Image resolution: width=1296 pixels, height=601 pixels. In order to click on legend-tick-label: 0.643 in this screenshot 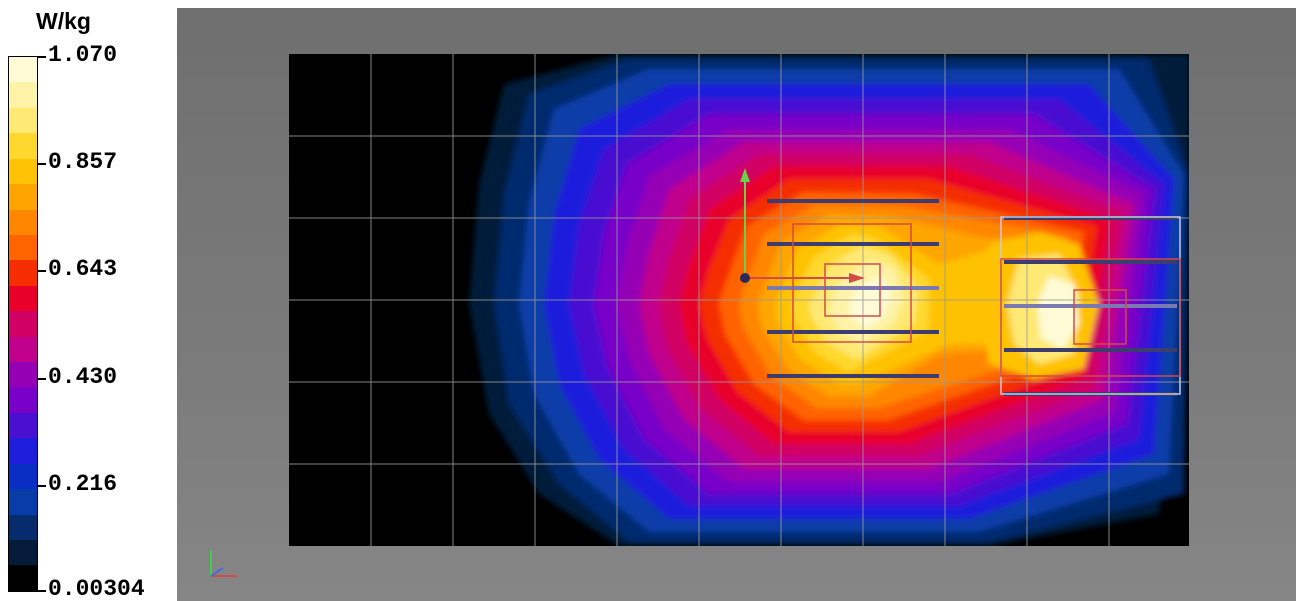, I will do `click(83, 269)`.